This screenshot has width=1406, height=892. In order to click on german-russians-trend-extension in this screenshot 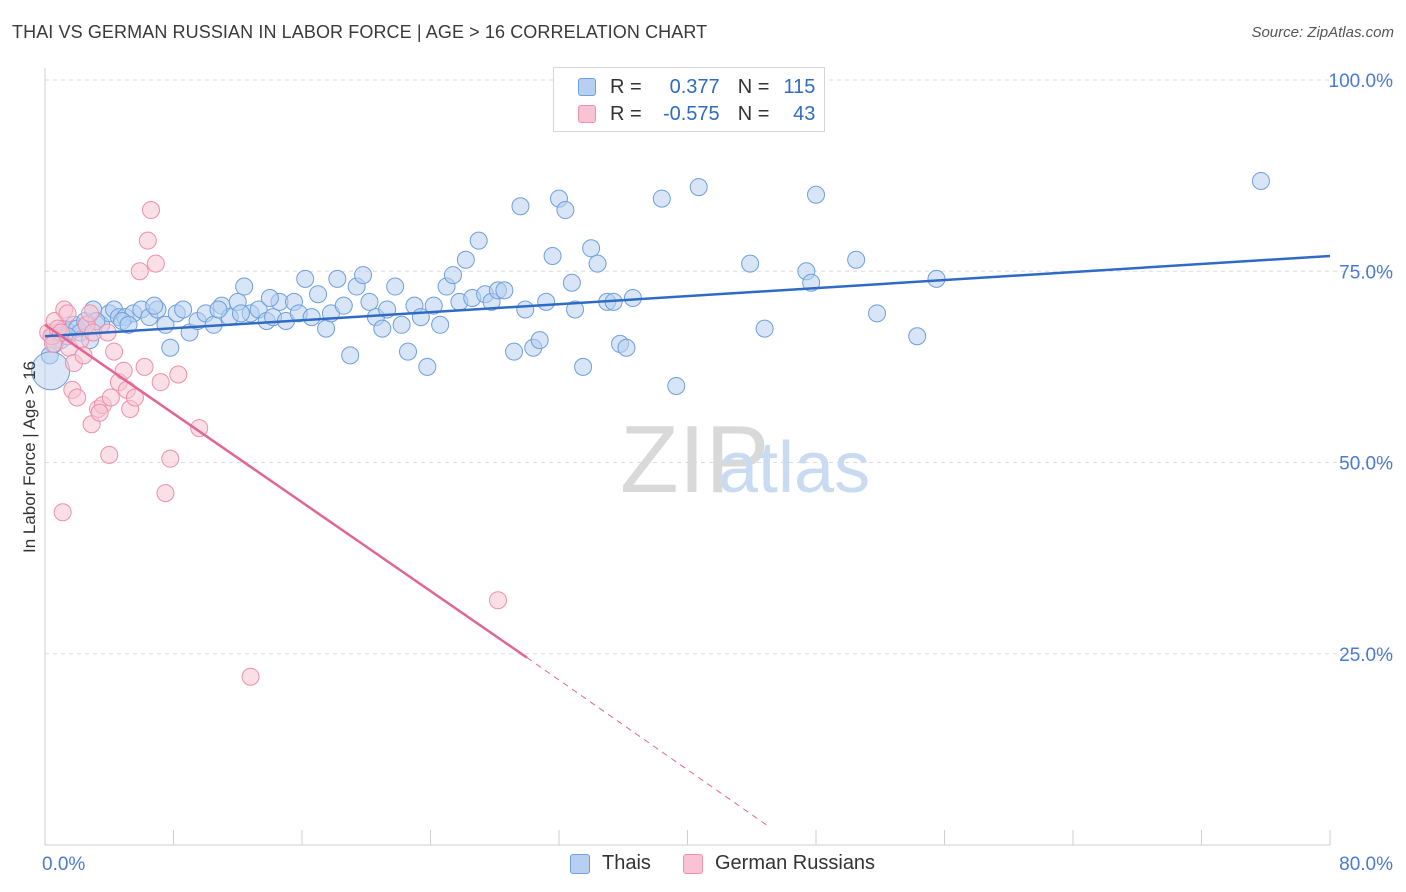, I will do `click(647, 742)`.